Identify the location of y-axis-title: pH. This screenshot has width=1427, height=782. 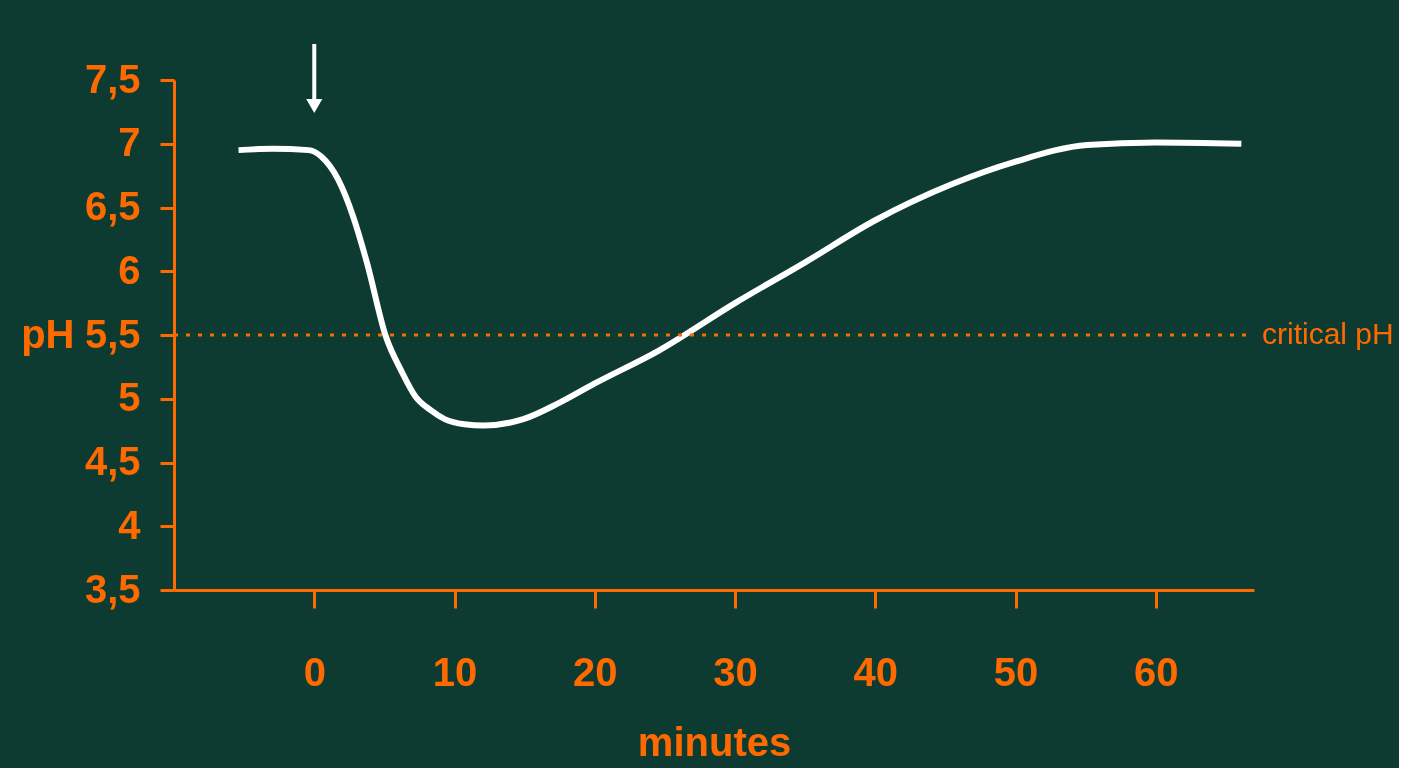
(48, 333).